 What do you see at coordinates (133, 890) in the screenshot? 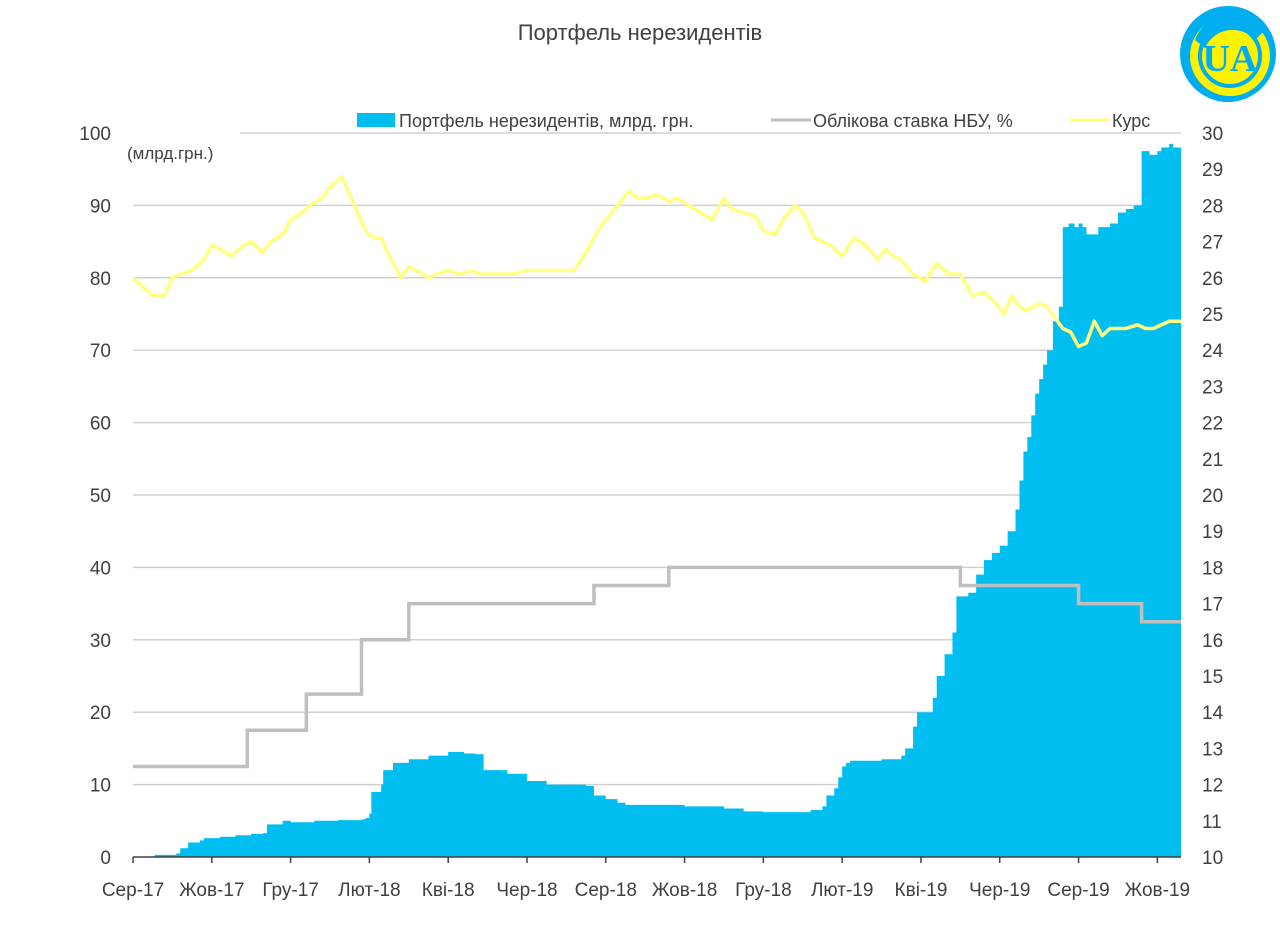
I see `x-tick-label: Сер-17` at bounding box center [133, 890].